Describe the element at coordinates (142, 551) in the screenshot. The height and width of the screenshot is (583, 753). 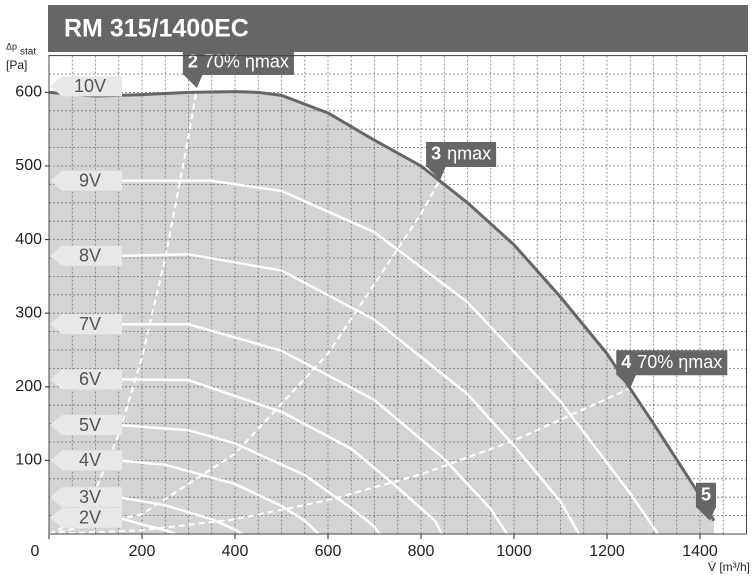
I see `x-tick-label: 200` at that location.